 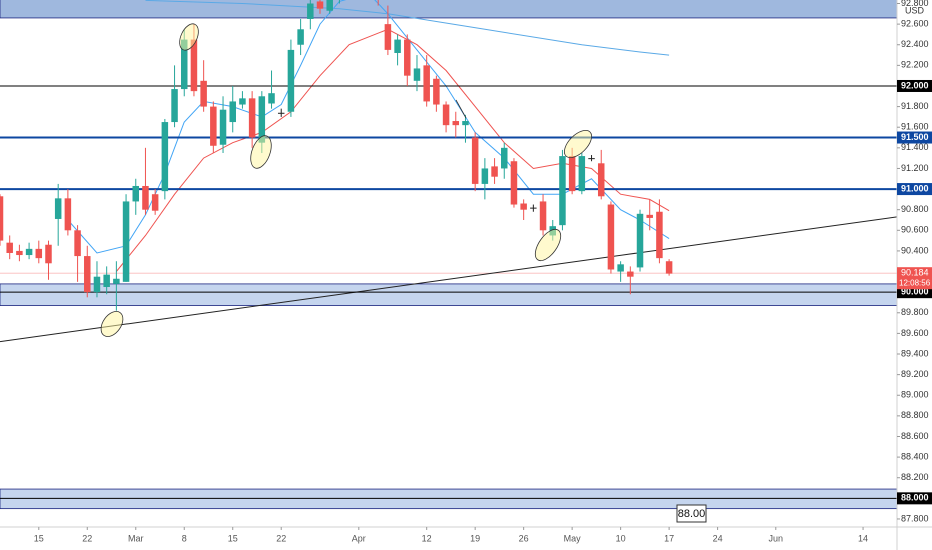 What do you see at coordinates (621, 538) in the screenshot?
I see `x-tick-label: 10` at bounding box center [621, 538].